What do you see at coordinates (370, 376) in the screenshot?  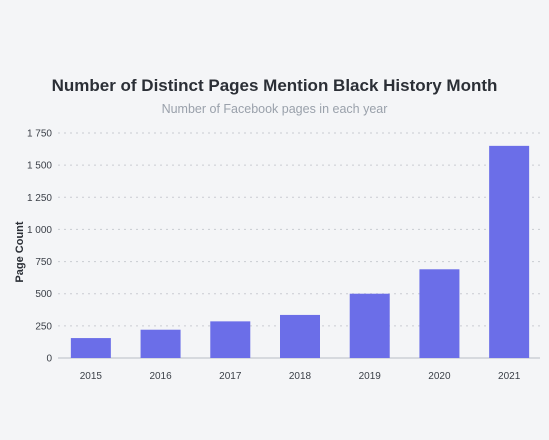 I see `x-tick-label: 2019` at bounding box center [370, 376].